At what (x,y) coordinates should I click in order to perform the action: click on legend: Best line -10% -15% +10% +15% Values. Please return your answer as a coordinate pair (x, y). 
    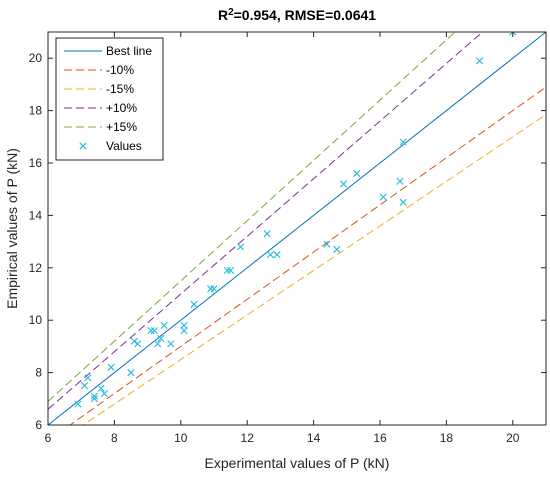
    Looking at the image, I should click on (109, 99).